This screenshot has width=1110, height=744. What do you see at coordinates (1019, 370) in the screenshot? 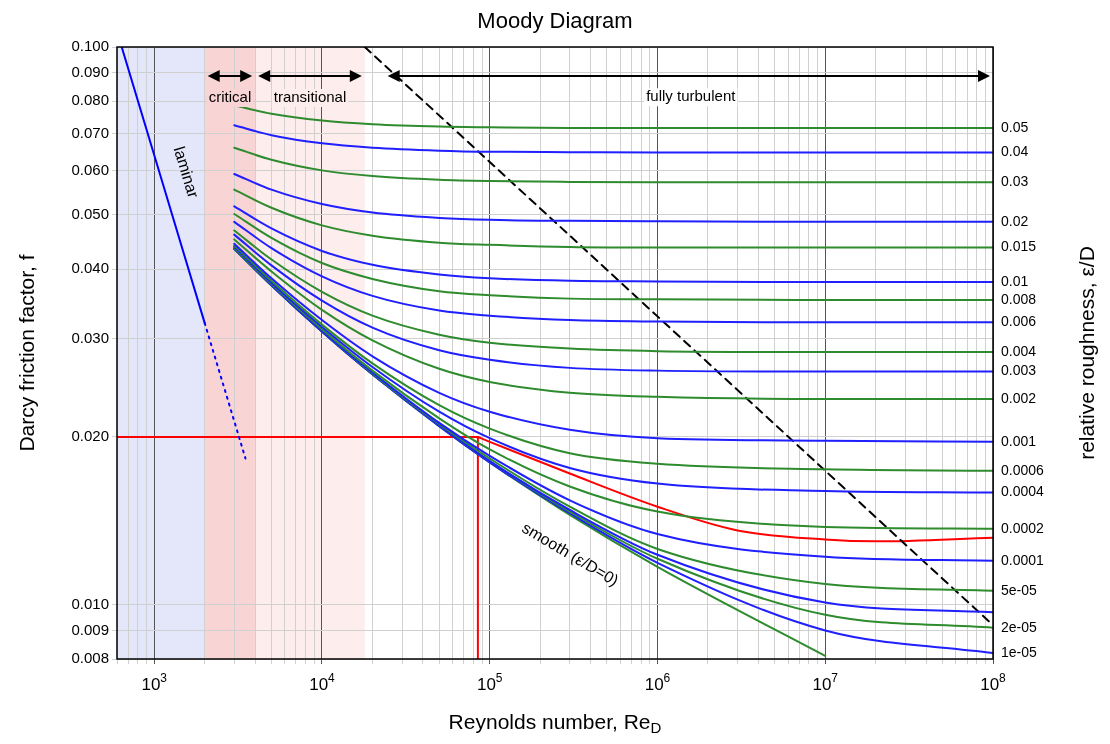
I see `series-label: 0.003` at bounding box center [1019, 370].